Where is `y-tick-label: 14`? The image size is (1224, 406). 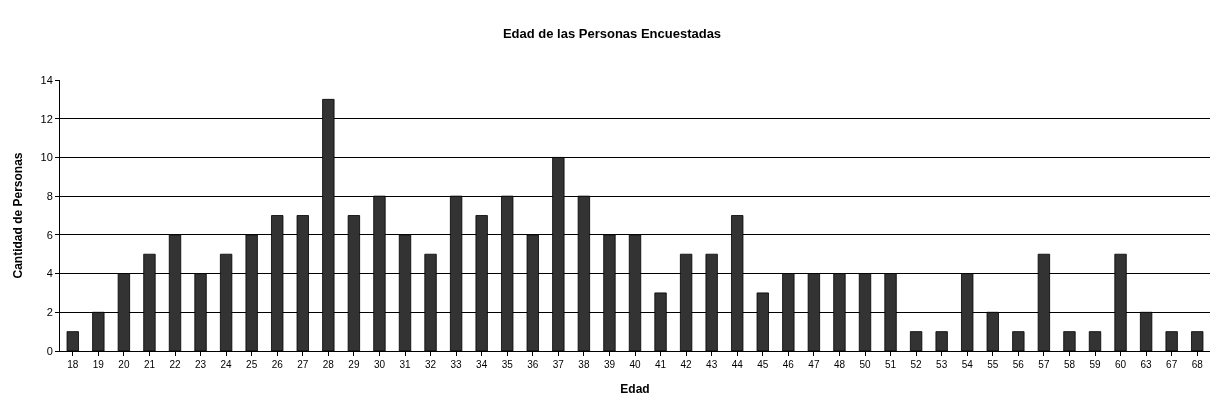
y-tick-label: 14 is located at coordinates (46, 79).